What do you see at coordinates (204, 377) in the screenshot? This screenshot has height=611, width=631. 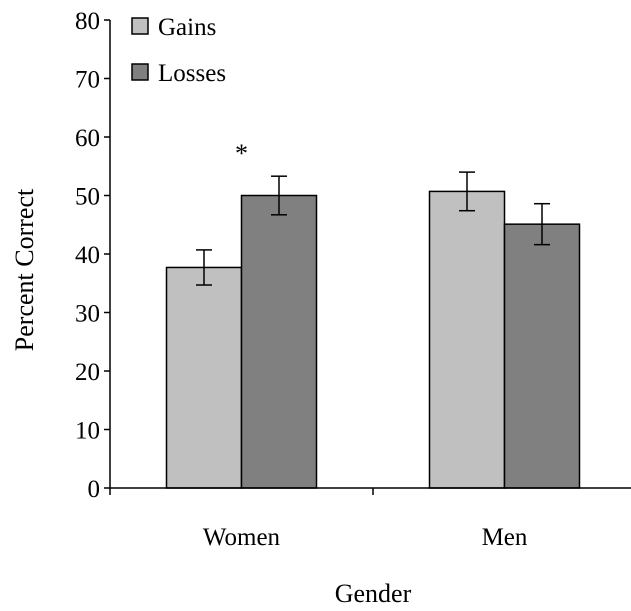 I see `bar-gains-women` at bounding box center [204, 377].